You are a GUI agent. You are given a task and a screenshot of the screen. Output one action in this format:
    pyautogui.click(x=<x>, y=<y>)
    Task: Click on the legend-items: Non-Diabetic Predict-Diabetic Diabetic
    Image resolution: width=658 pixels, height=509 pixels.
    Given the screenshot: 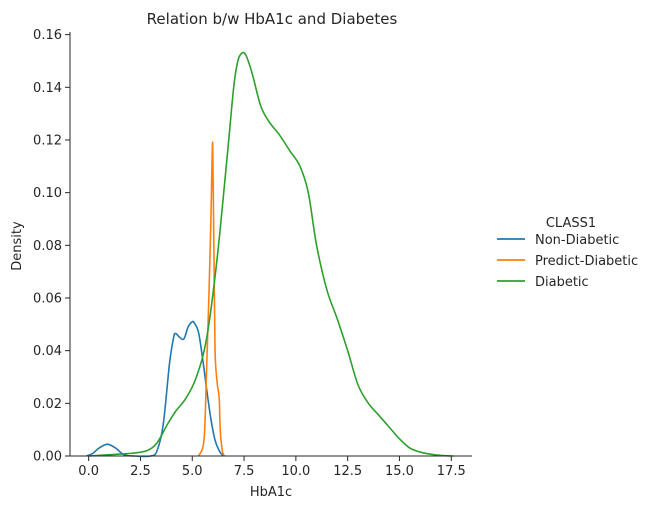 What is the action you would take?
    pyautogui.click(x=567, y=261)
    